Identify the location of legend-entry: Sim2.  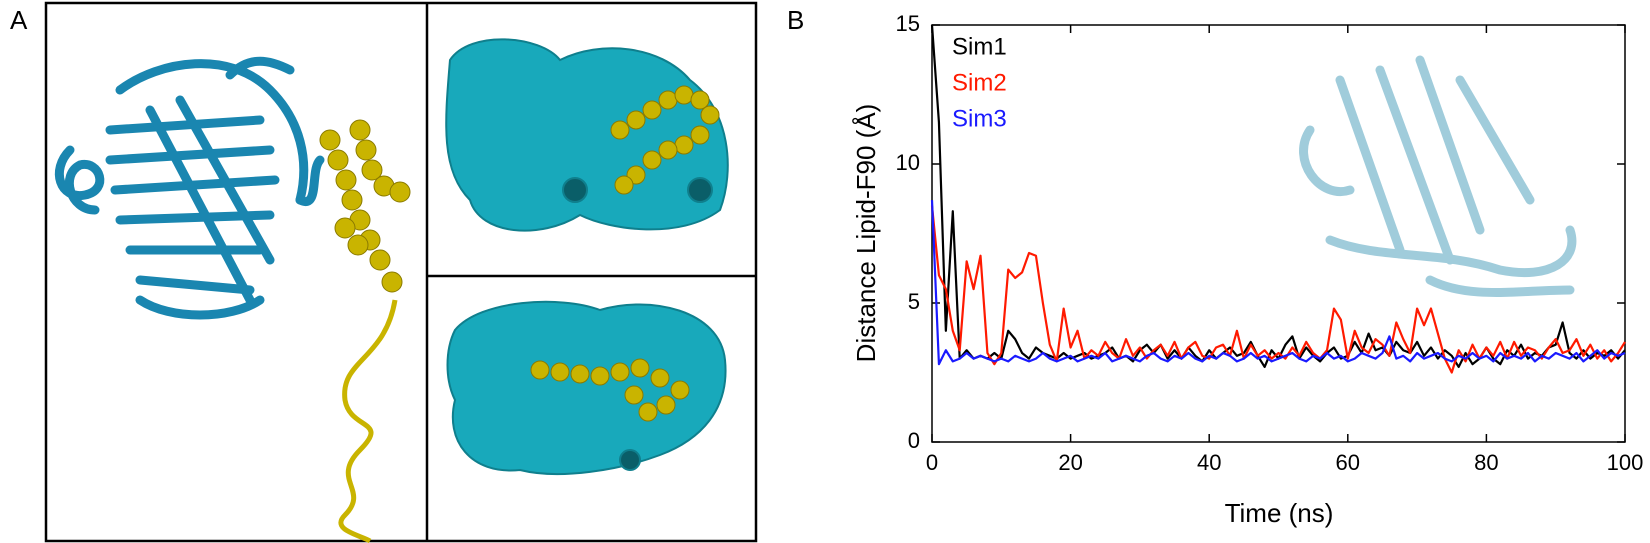
(979, 82).